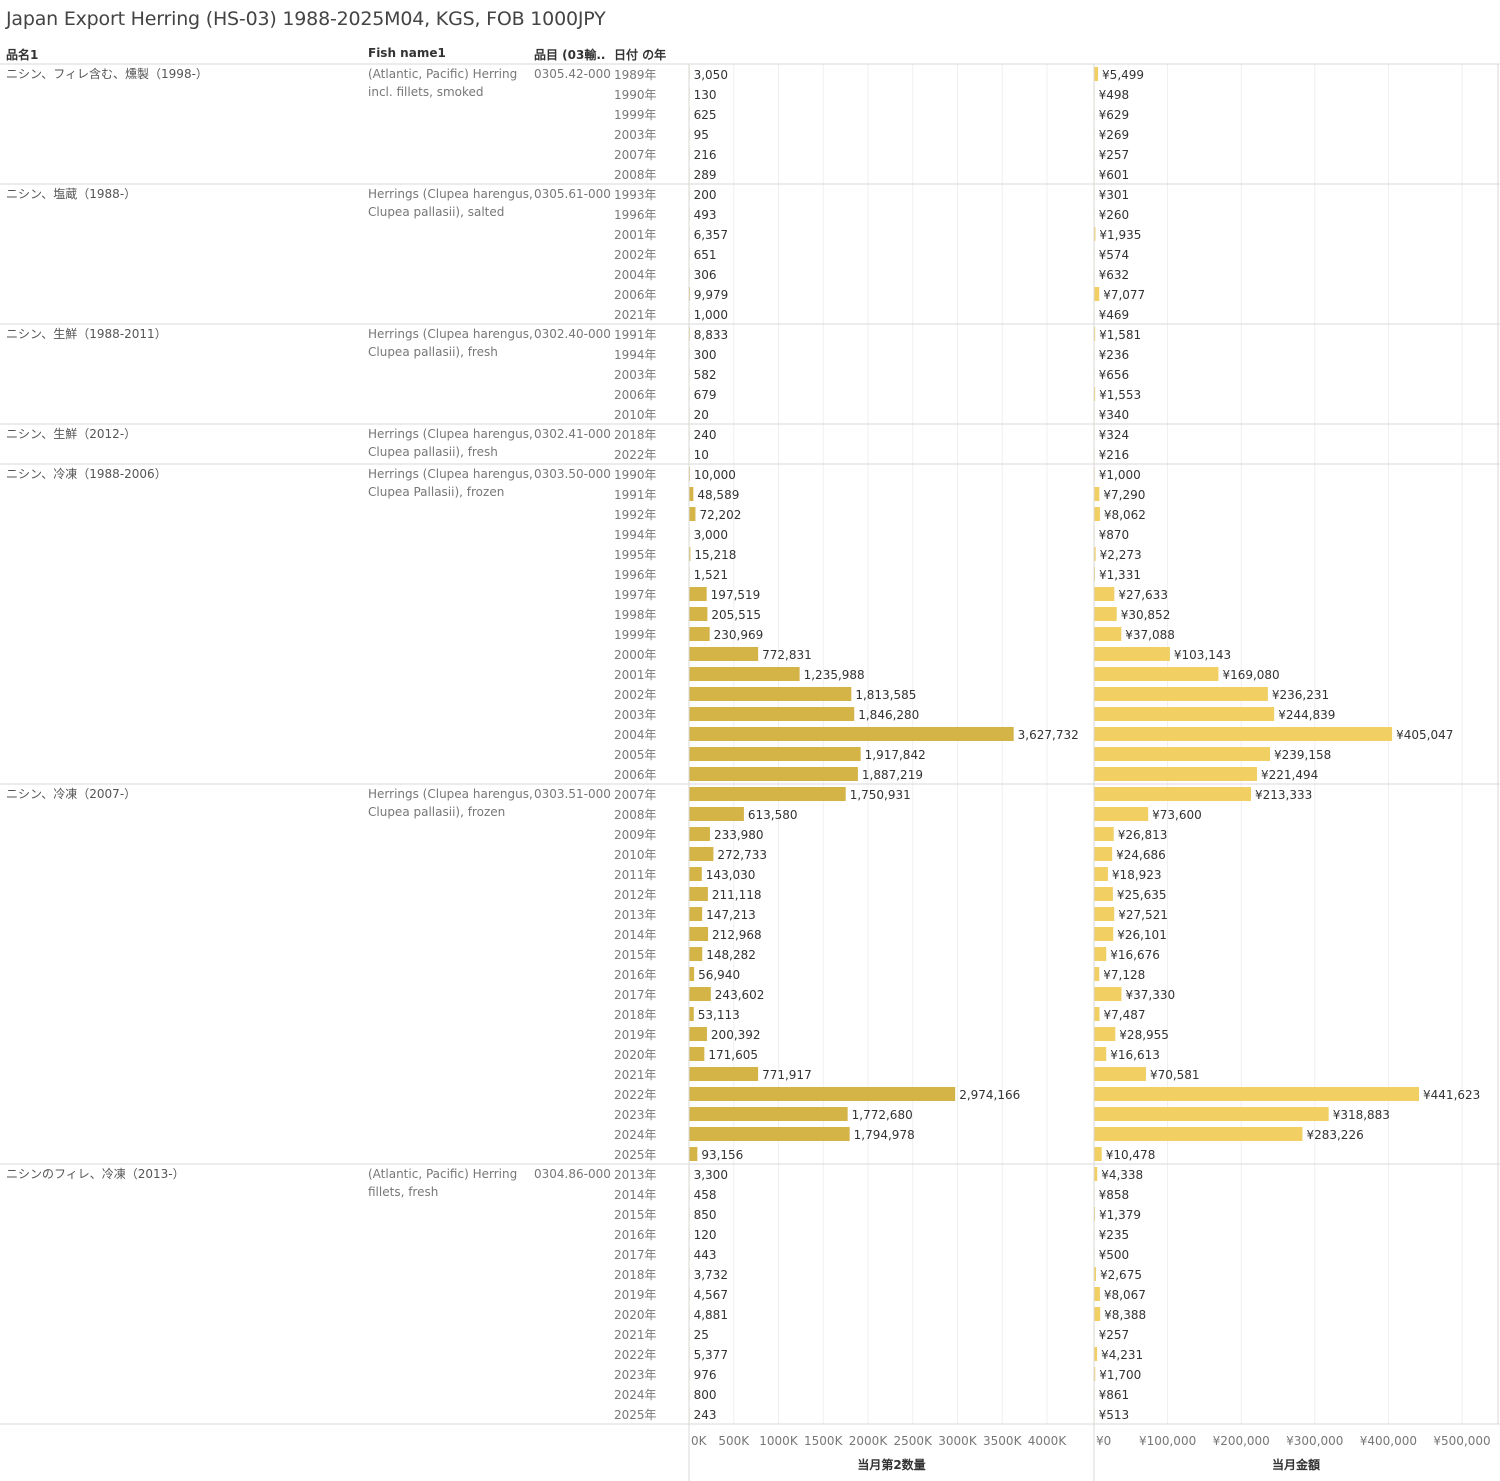 This screenshot has width=1500, height=1481. What do you see at coordinates (635, 1215) in the screenshot?
I see `year-label: 2015年` at bounding box center [635, 1215].